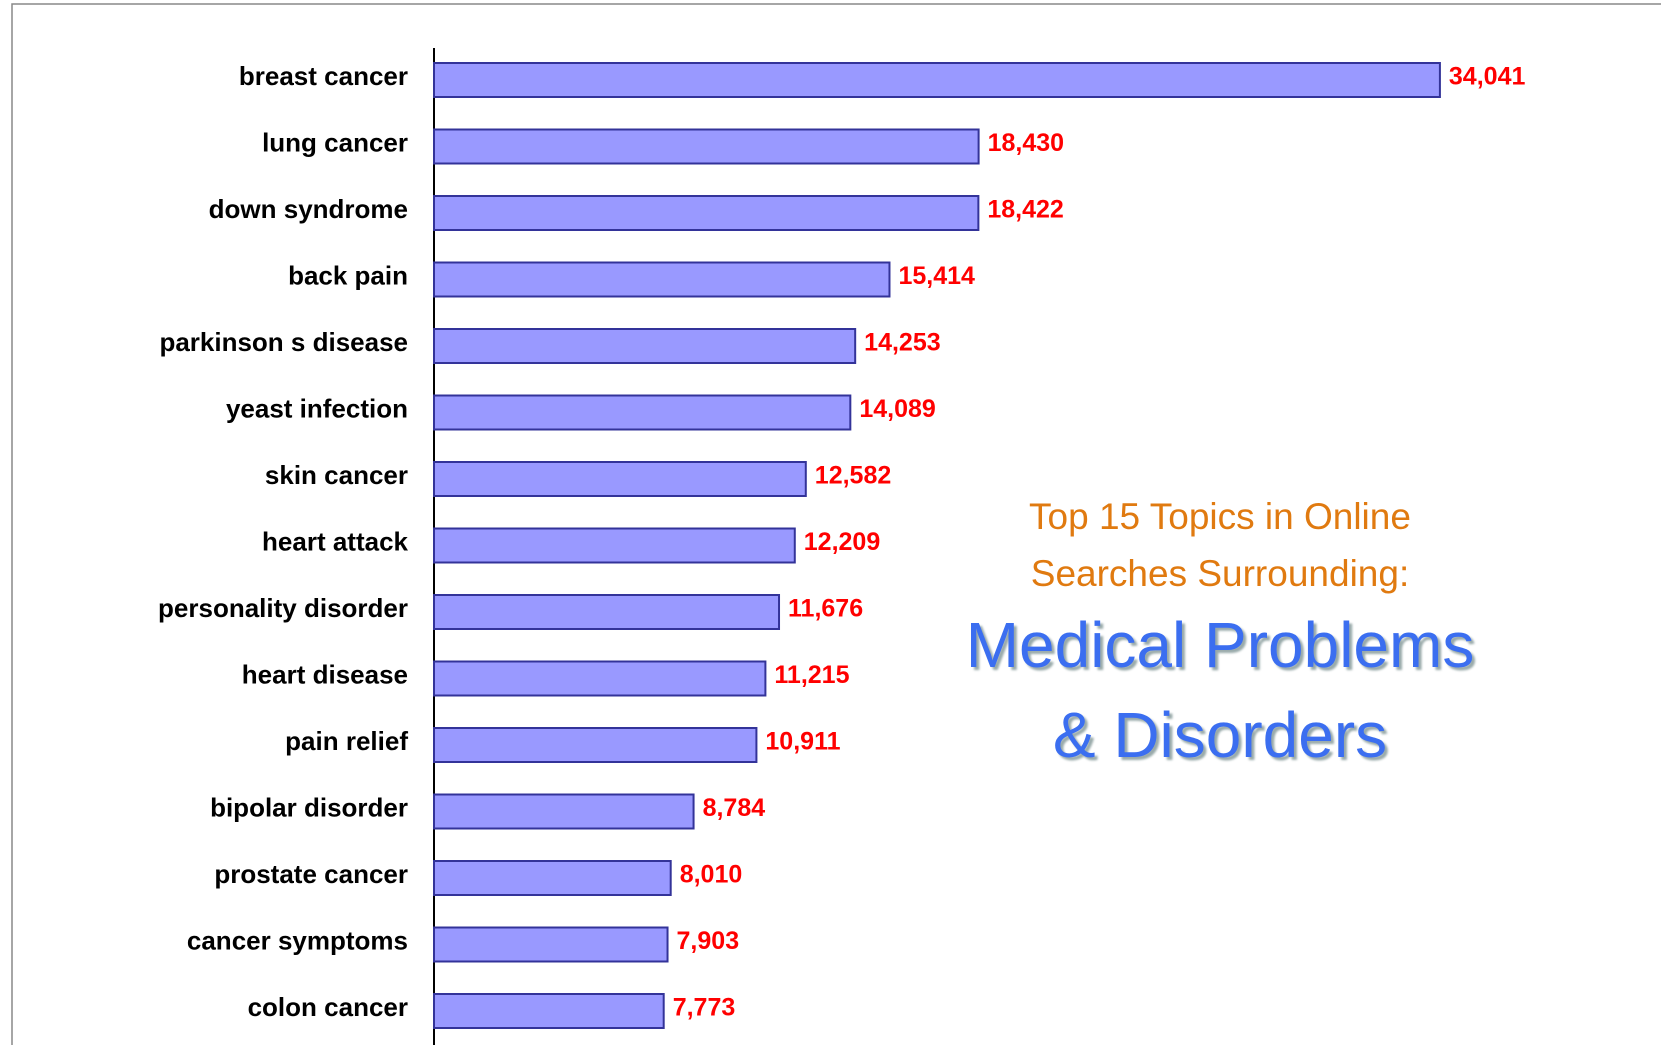 The height and width of the screenshot is (1045, 1661). Describe the element at coordinates (704, 1008) in the screenshot. I see `data-label: 7,773` at that location.